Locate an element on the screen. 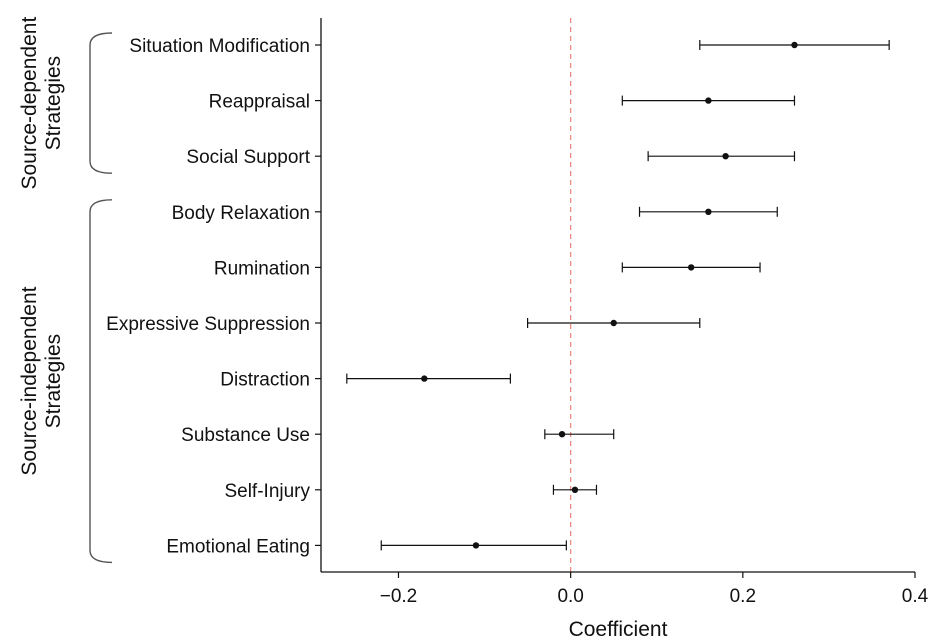 The width and height of the screenshot is (933, 643). group-label: Source-dependentStrategies is located at coordinates (41, 103).